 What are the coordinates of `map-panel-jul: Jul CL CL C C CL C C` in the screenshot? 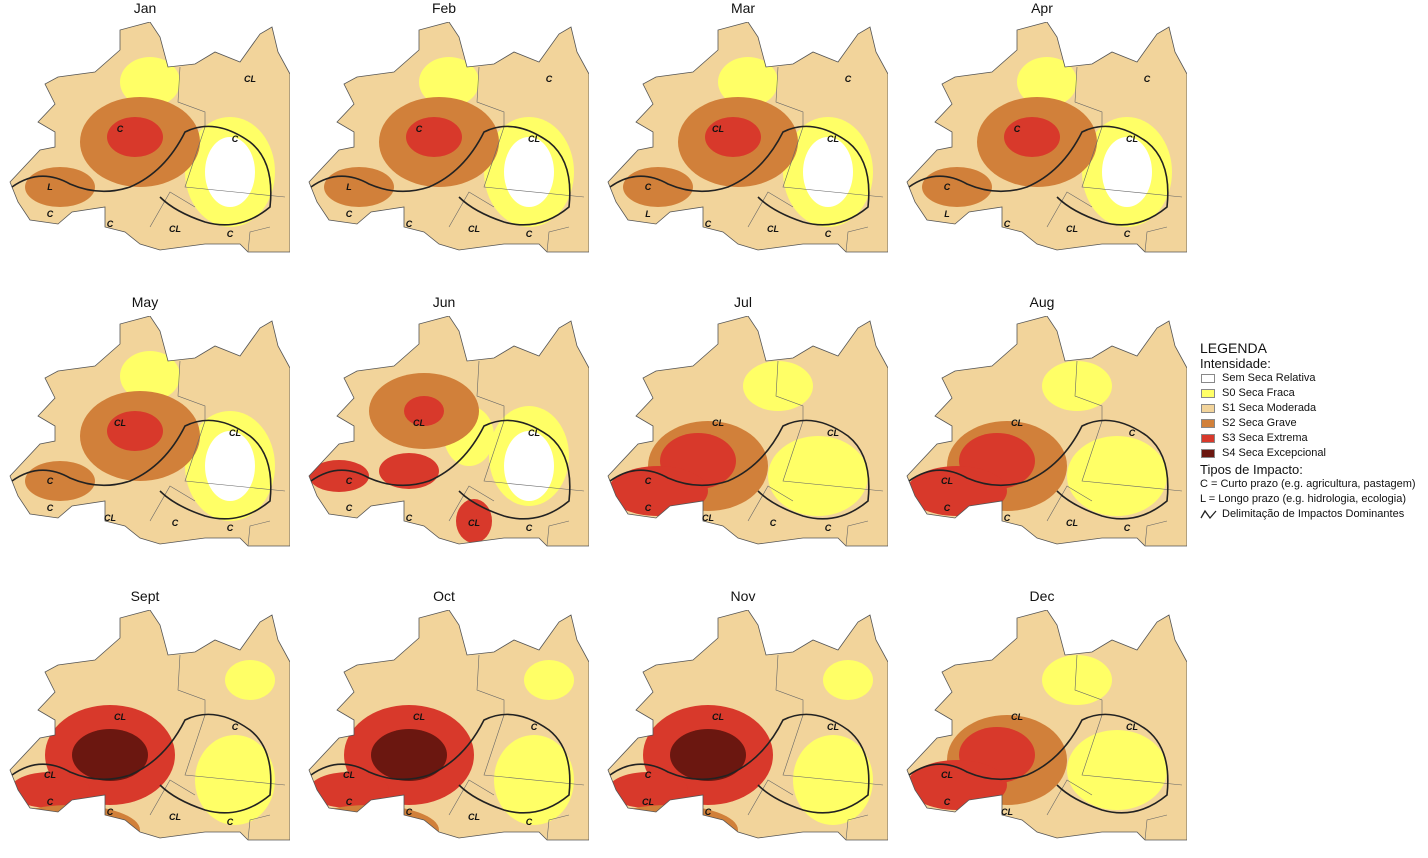 It's located at (743, 429).